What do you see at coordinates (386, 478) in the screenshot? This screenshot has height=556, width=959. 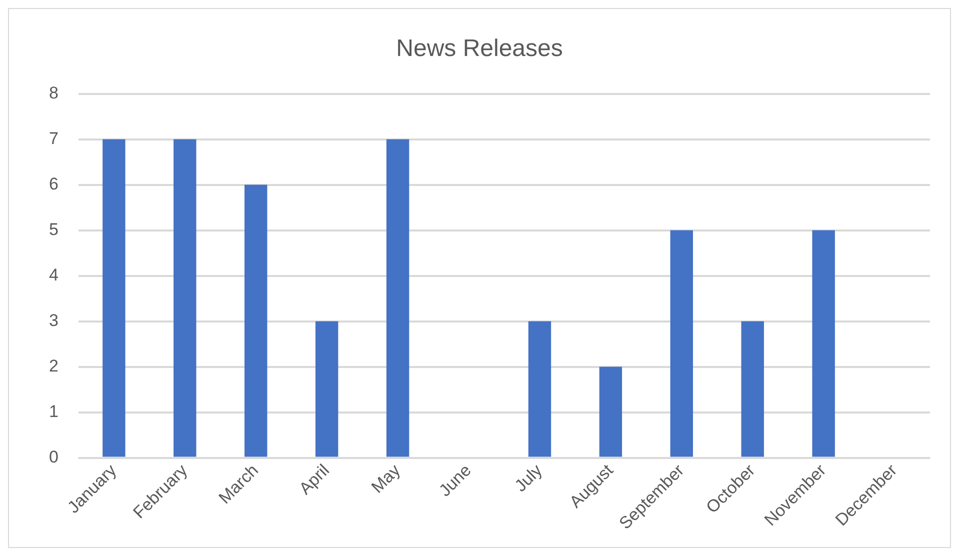 I see `x-tick-label: May` at bounding box center [386, 478].